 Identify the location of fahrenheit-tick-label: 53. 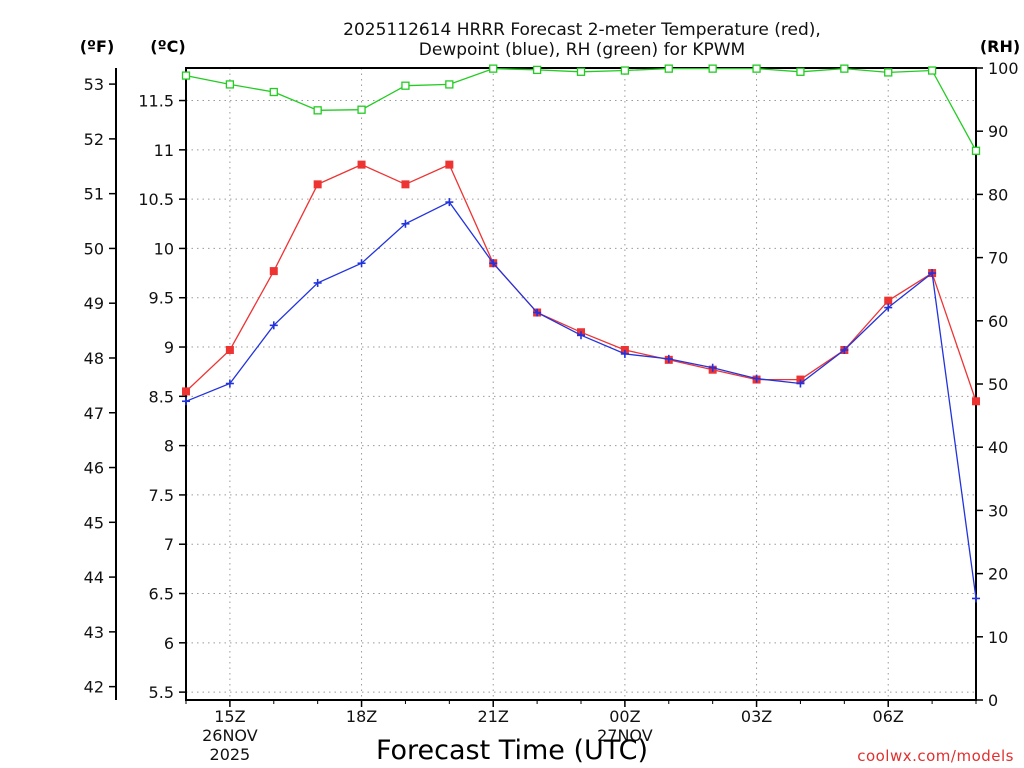
(94, 84).